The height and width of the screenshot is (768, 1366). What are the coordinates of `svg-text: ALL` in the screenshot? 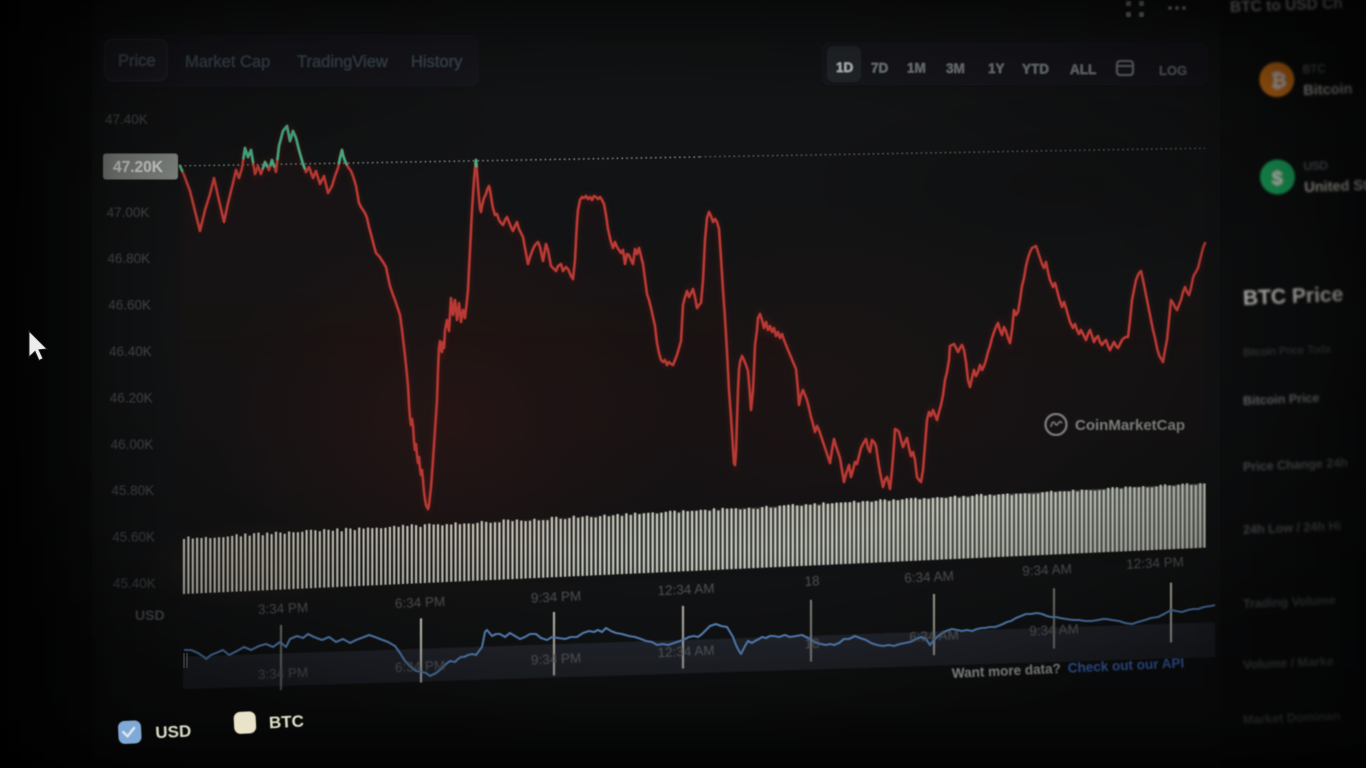 It's located at (1083, 69).